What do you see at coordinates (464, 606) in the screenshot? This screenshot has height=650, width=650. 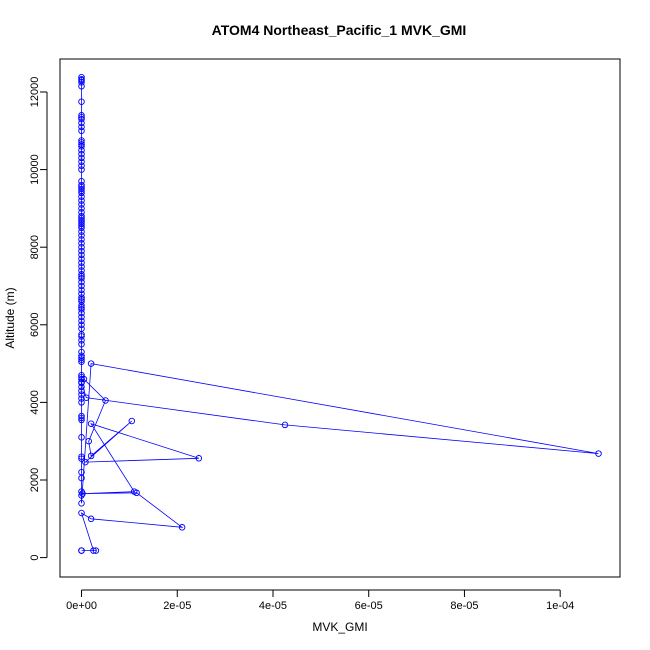 I see `x-tick-label: 8e-05` at bounding box center [464, 606].